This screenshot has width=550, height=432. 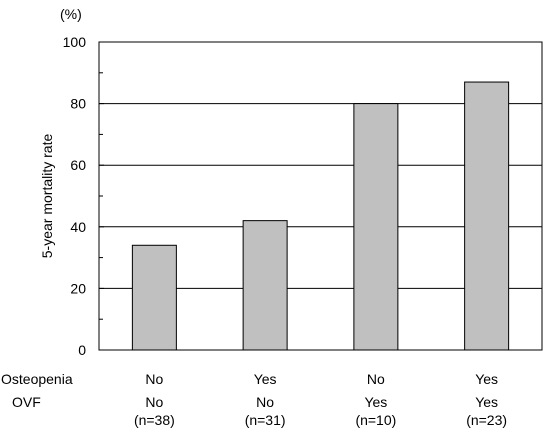 I want to click on y-axis-ticks, so click(x=101, y=196).